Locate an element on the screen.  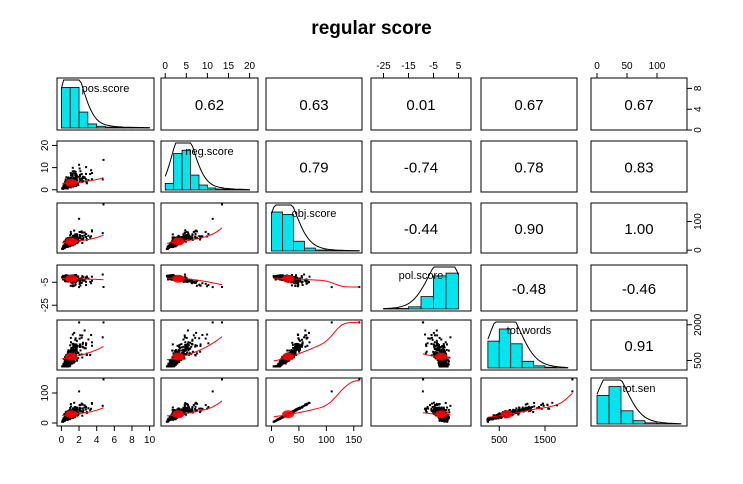
y-tick-label: 0 is located at coordinates (45, 423).